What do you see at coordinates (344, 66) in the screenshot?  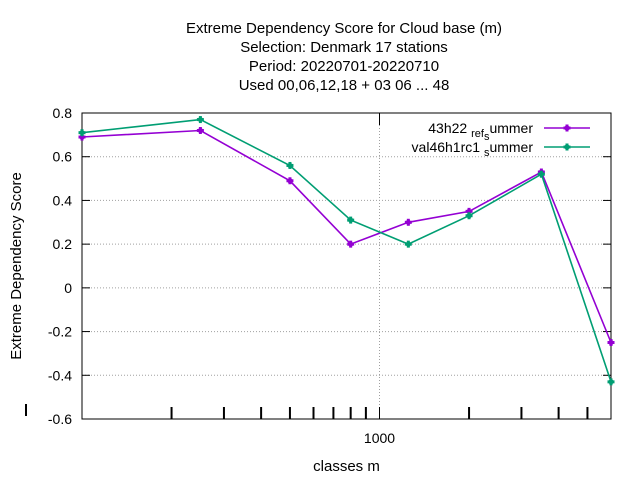 I see `title-line-3: Period: 20220701-20220710` at bounding box center [344, 66].